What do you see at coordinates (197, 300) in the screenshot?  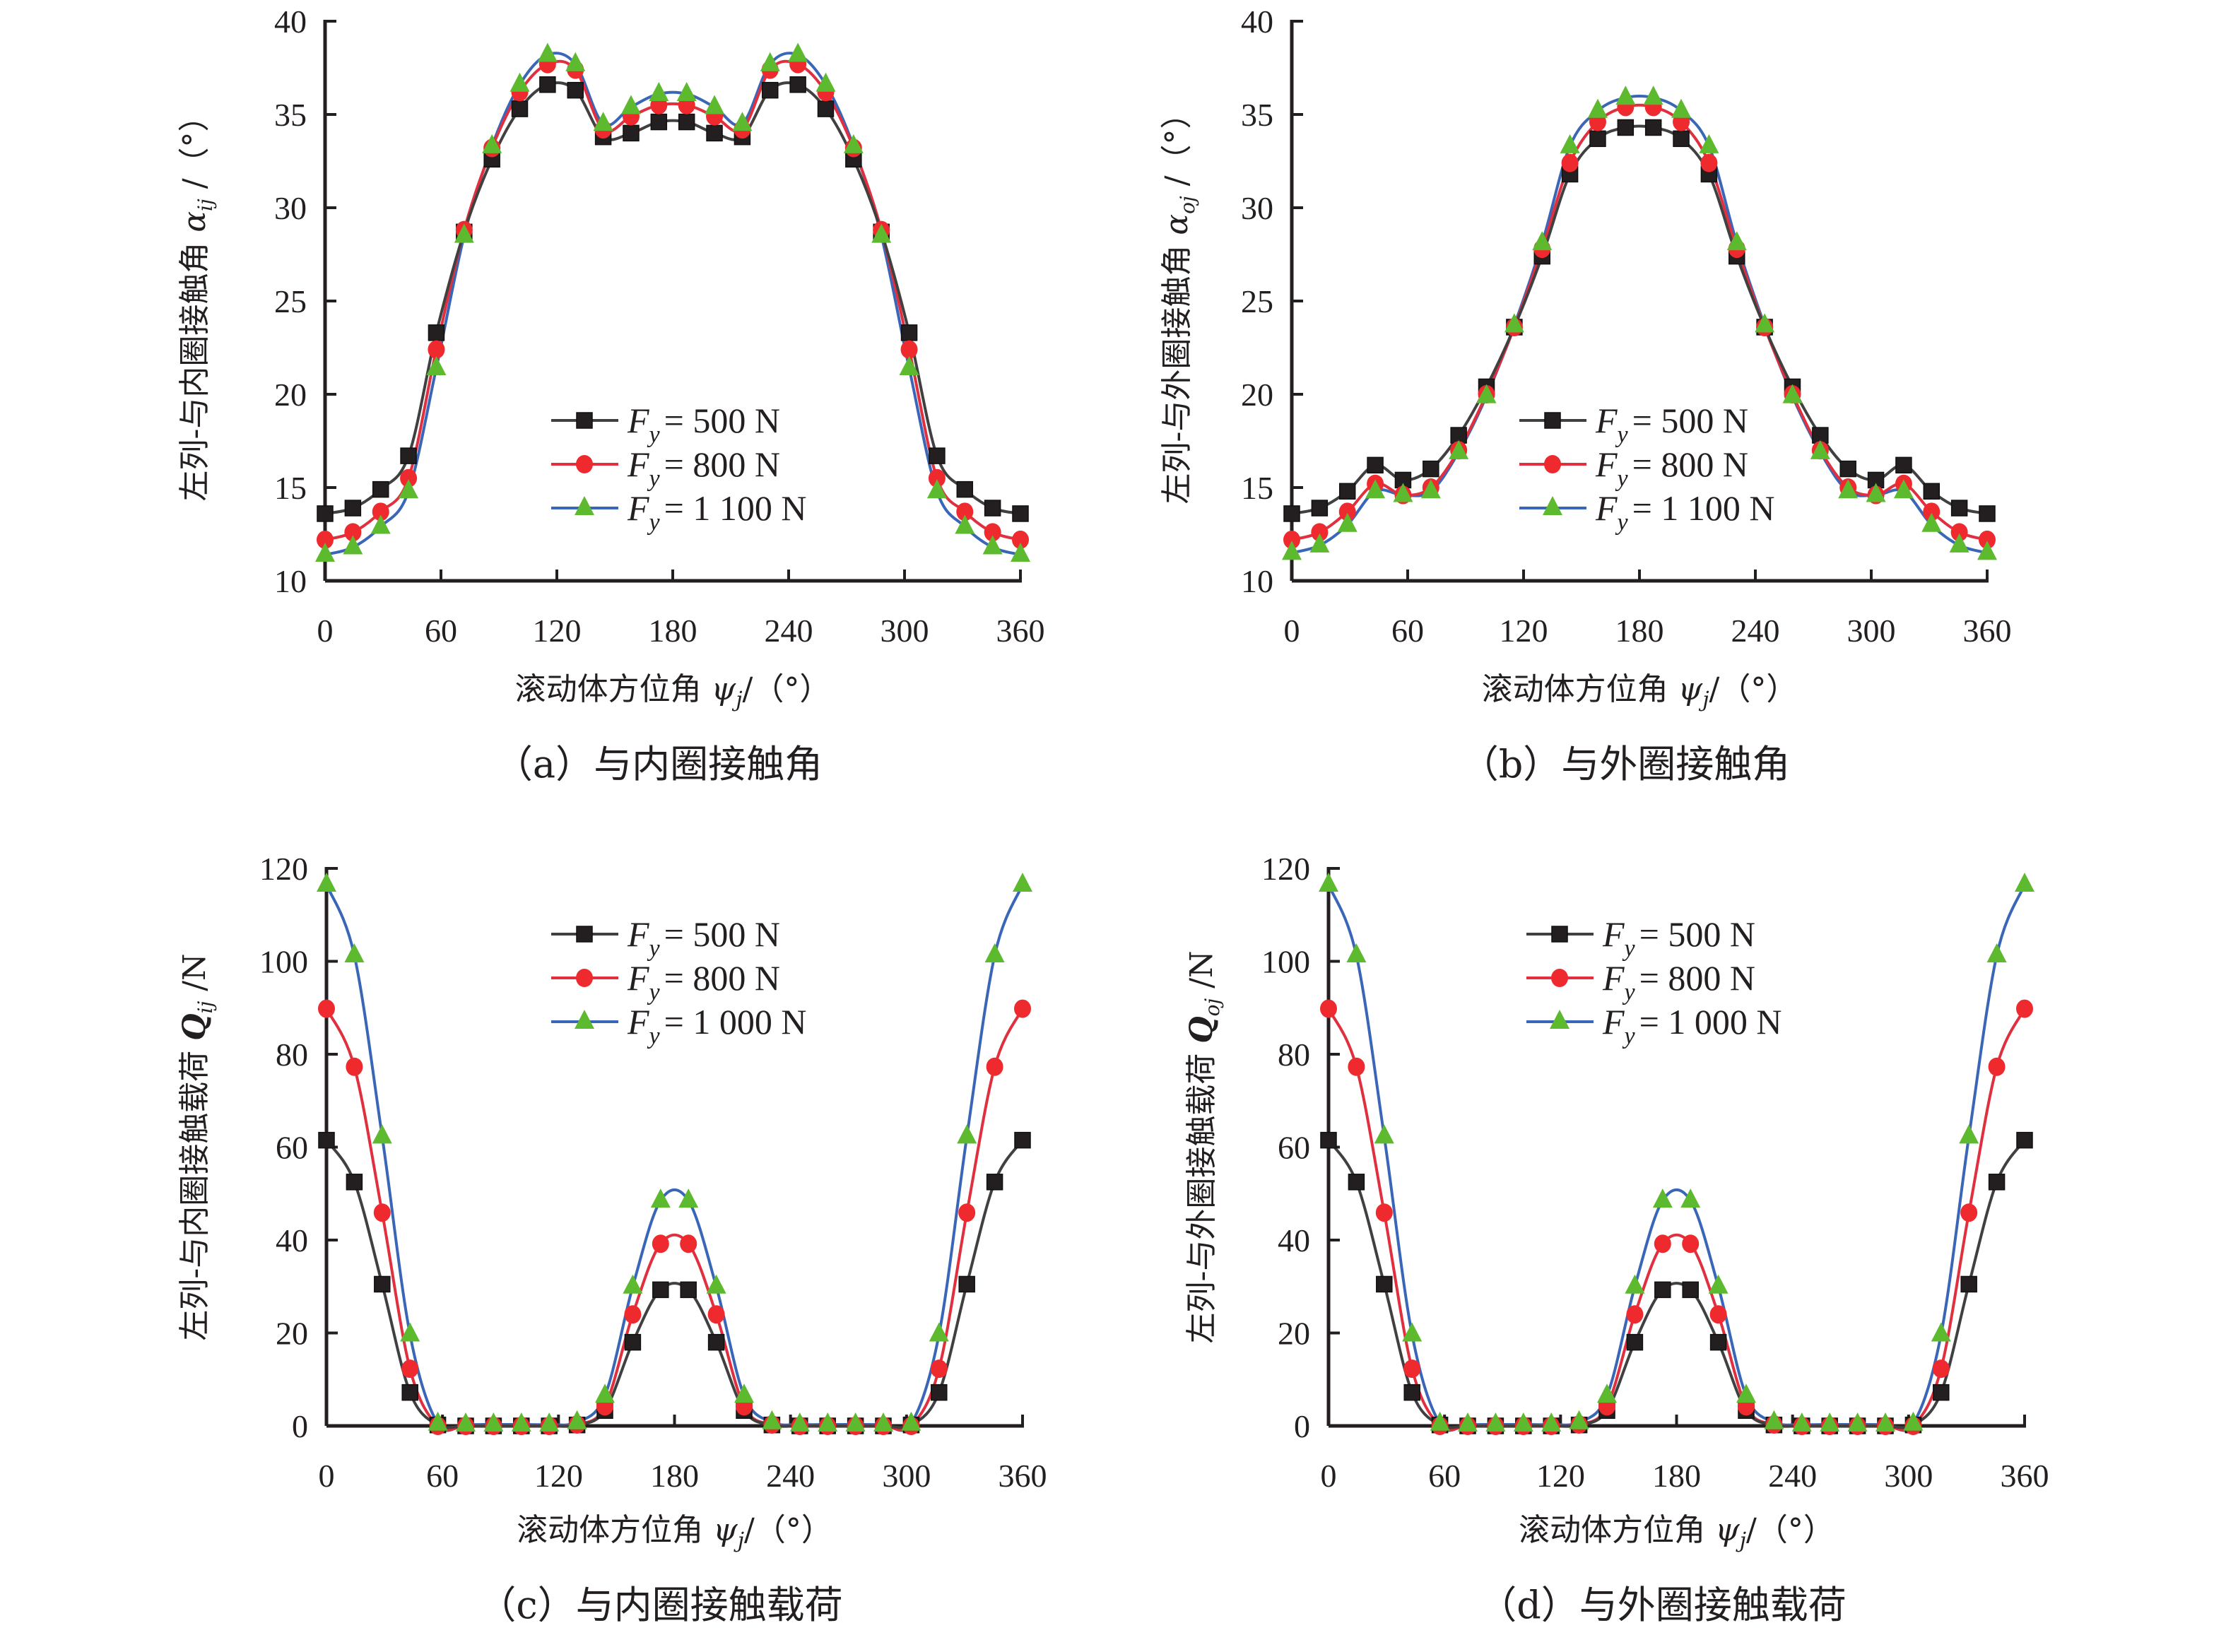 I see `y-axis-title: 左列-与内圈接触角 αij /（°）` at bounding box center [197, 300].